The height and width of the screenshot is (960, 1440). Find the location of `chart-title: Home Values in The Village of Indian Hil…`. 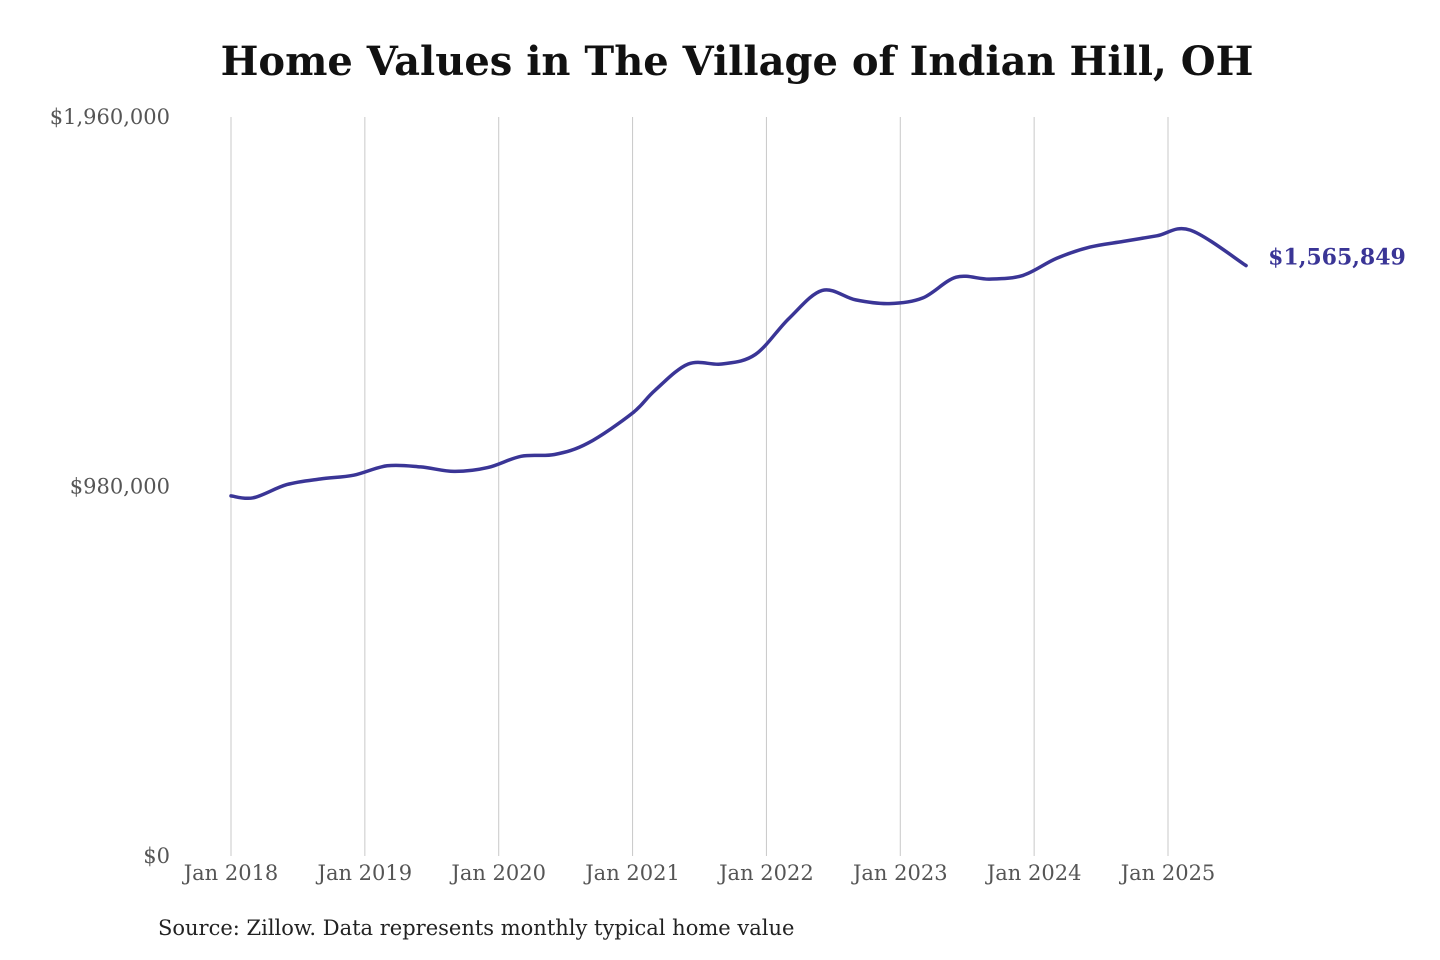

chart-title: Home Values in The Village of Indian Hil… is located at coordinates (737, 61).